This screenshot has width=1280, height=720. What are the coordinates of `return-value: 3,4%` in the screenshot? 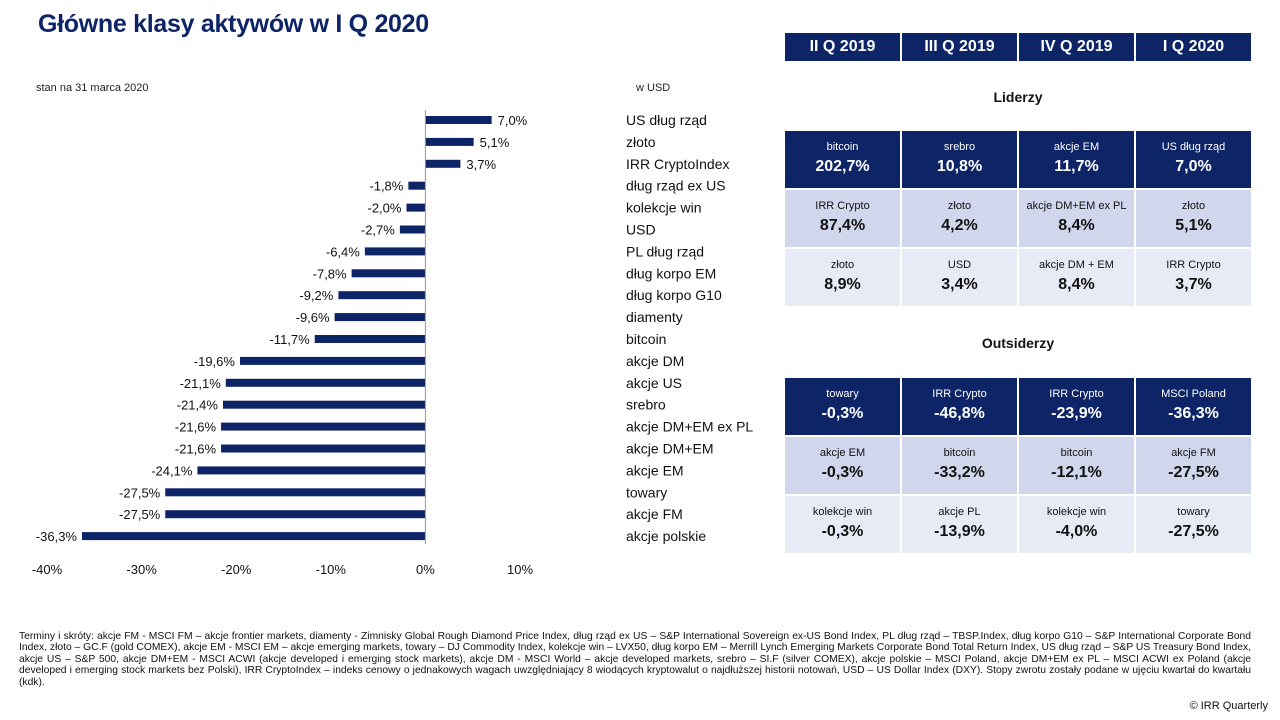 It's located at (959, 284).